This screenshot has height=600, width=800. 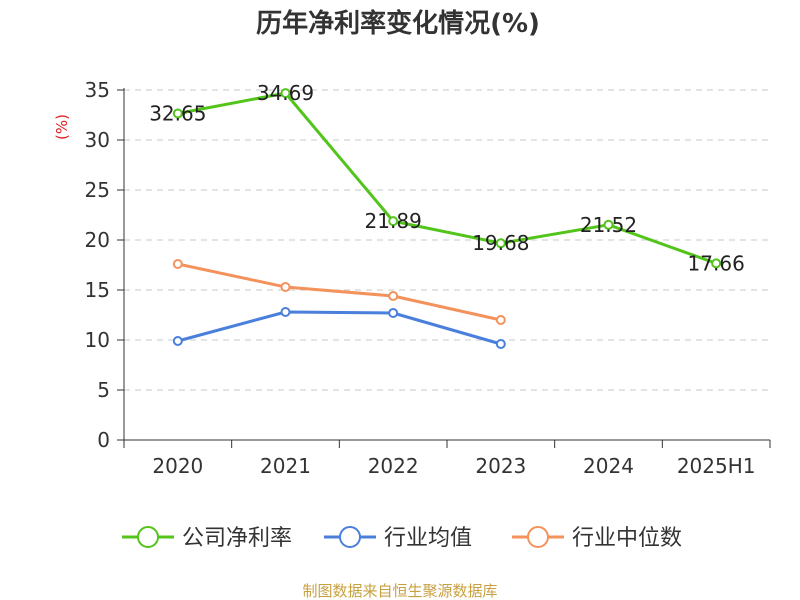 I want to click on x-tick-label: 2022, so click(x=393, y=466).